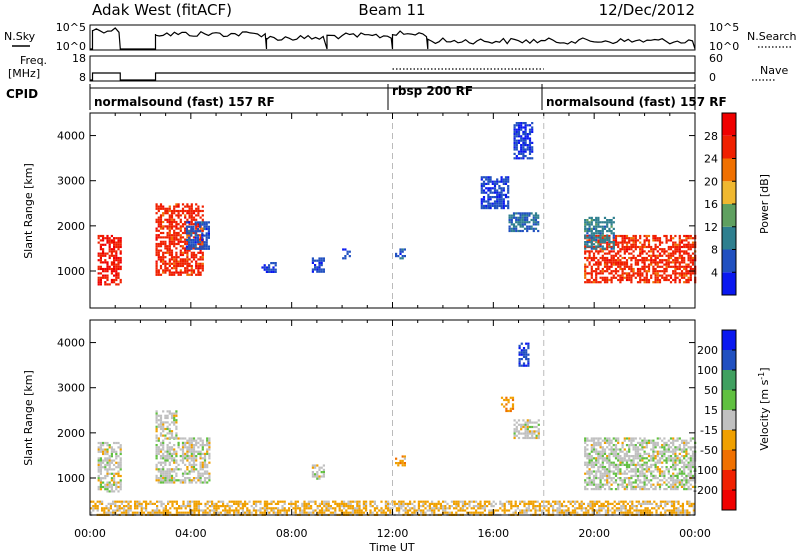 This screenshot has width=800, height=554. What do you see at coordinates (772, 36) in the screenshot?
I see `nsearch-label: N.Search` at bounding box center [772, 36].